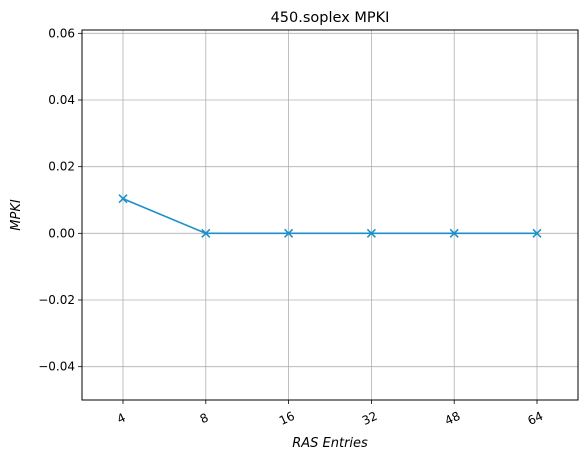 This screenshot has height=460, width=587. What do you see at coordinates (370, 418) in the screenshot?
I see `x-tick-label: 32` at bounding box center [370, 418].